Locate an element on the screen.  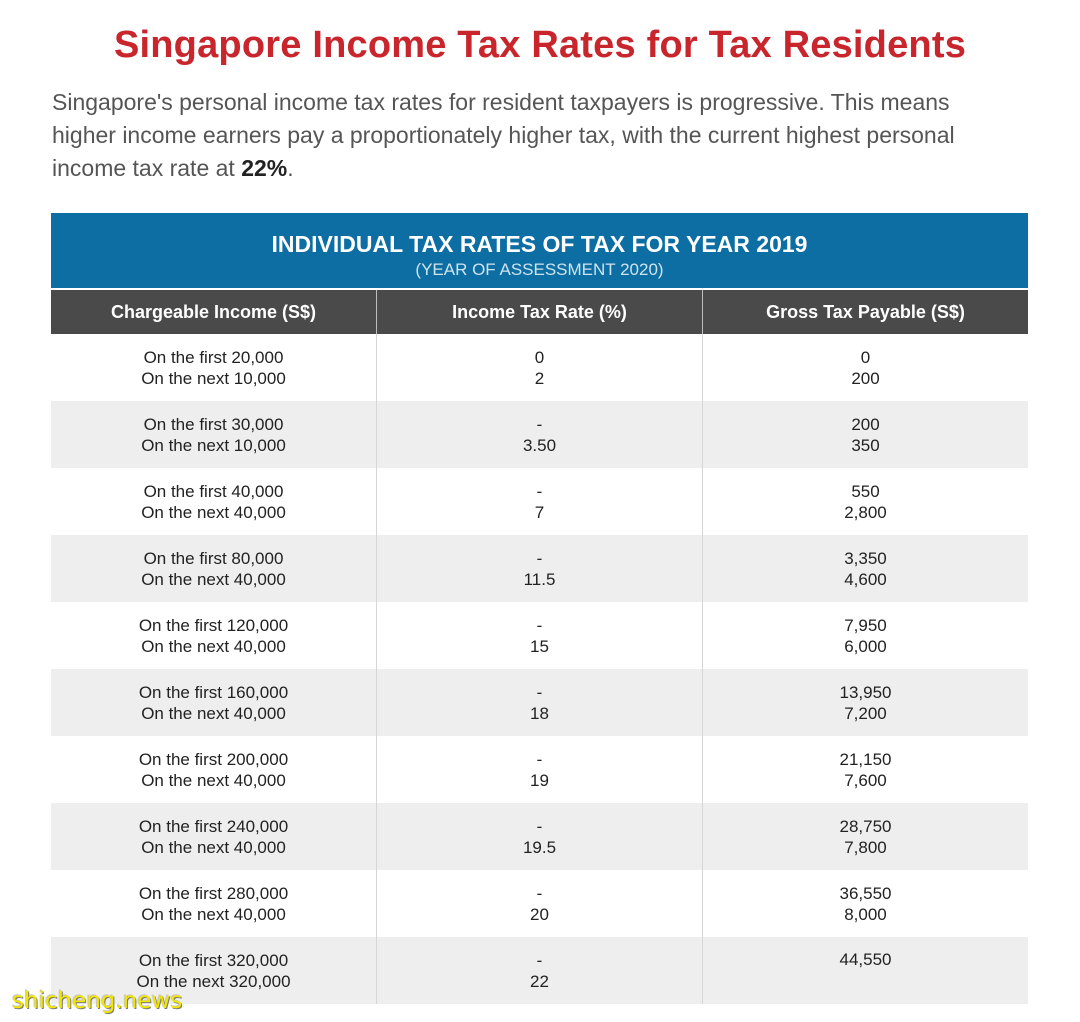
watermark: shicheng.news is located at coordinates (97, 1001).